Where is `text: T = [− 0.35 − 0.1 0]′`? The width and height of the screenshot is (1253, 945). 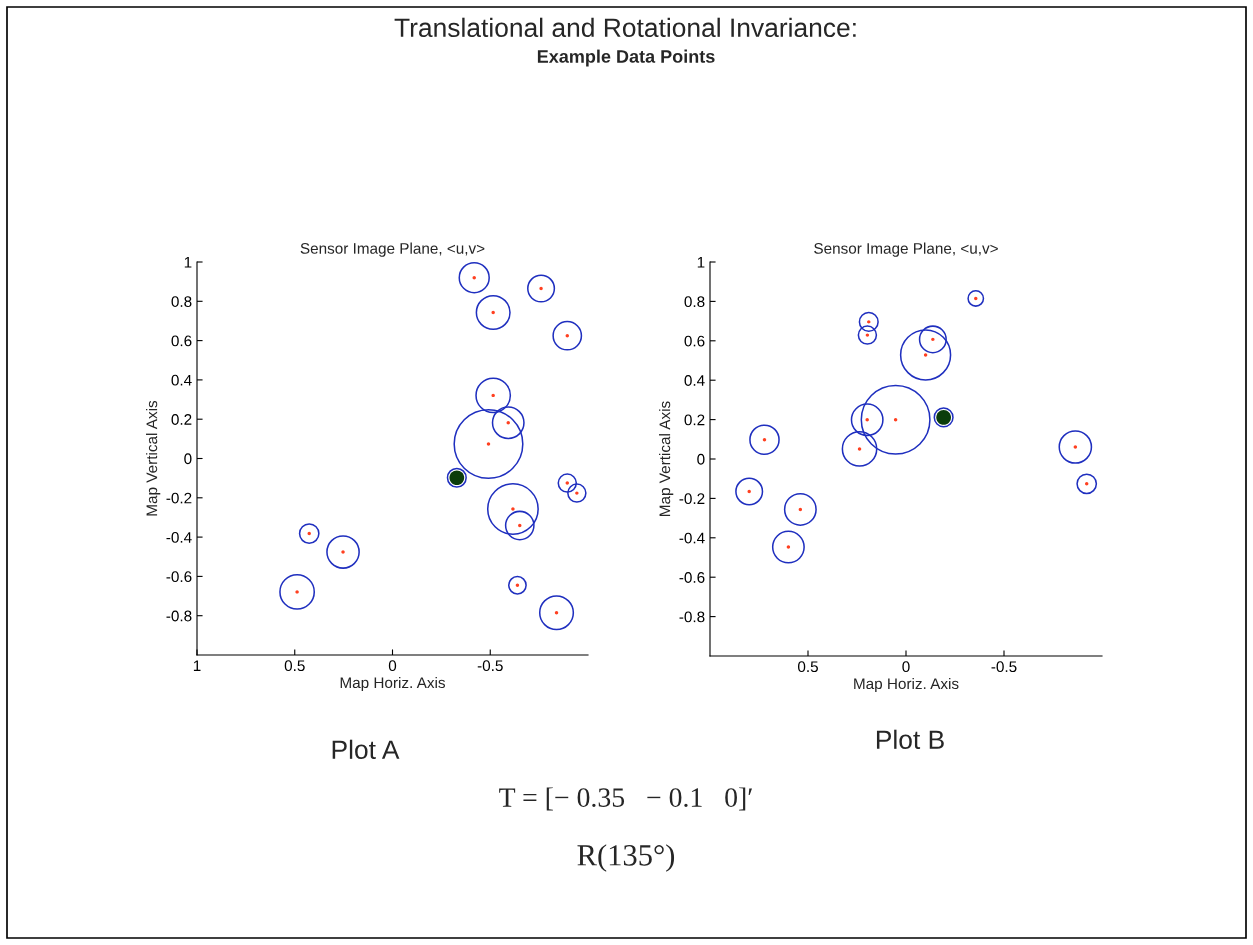
text: T = [− 0.35 − 0.1 0]′ is located at coordinates (625, 799).